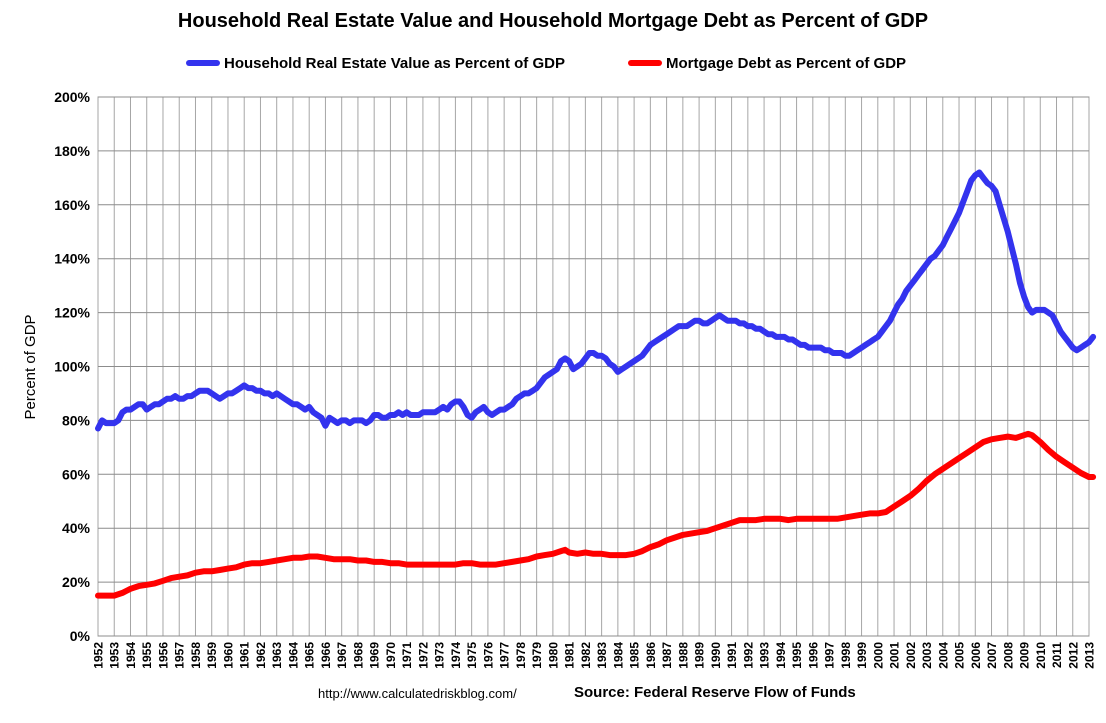  I want to click on x-tick-label: 1970, so click(391, 655).